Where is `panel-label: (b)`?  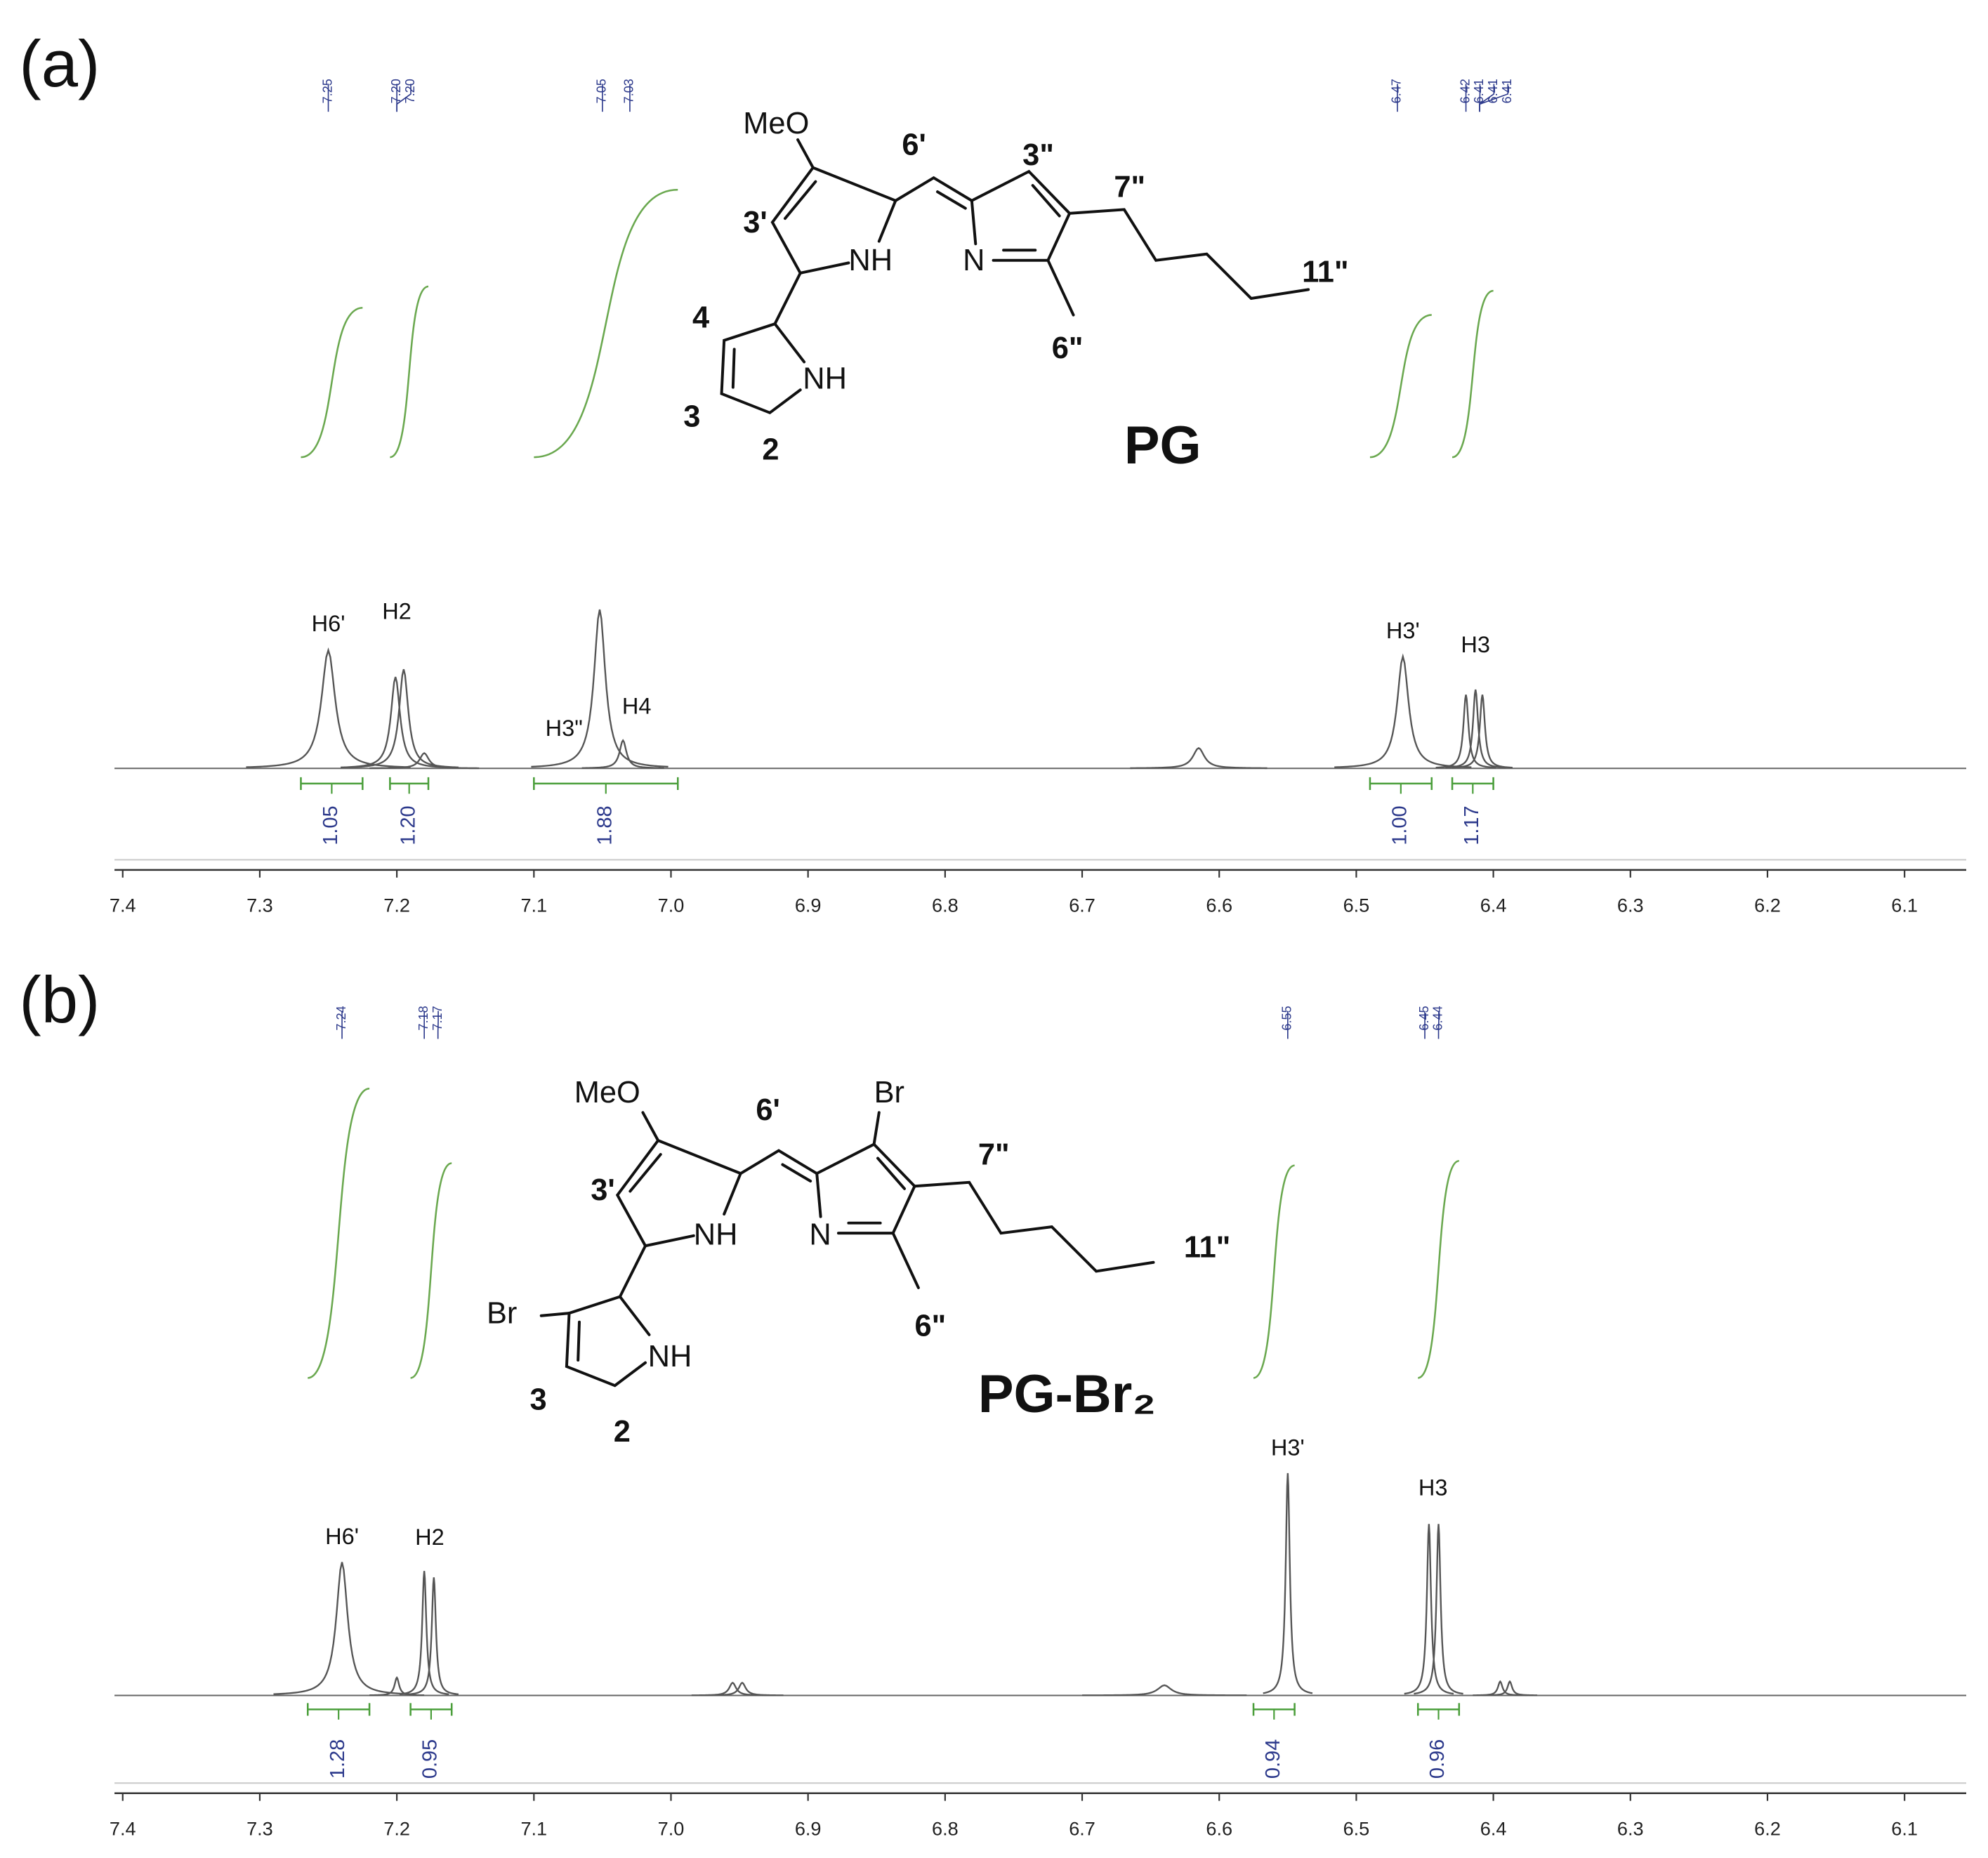 panel-label: (b) is located at coordinates (60, 999).